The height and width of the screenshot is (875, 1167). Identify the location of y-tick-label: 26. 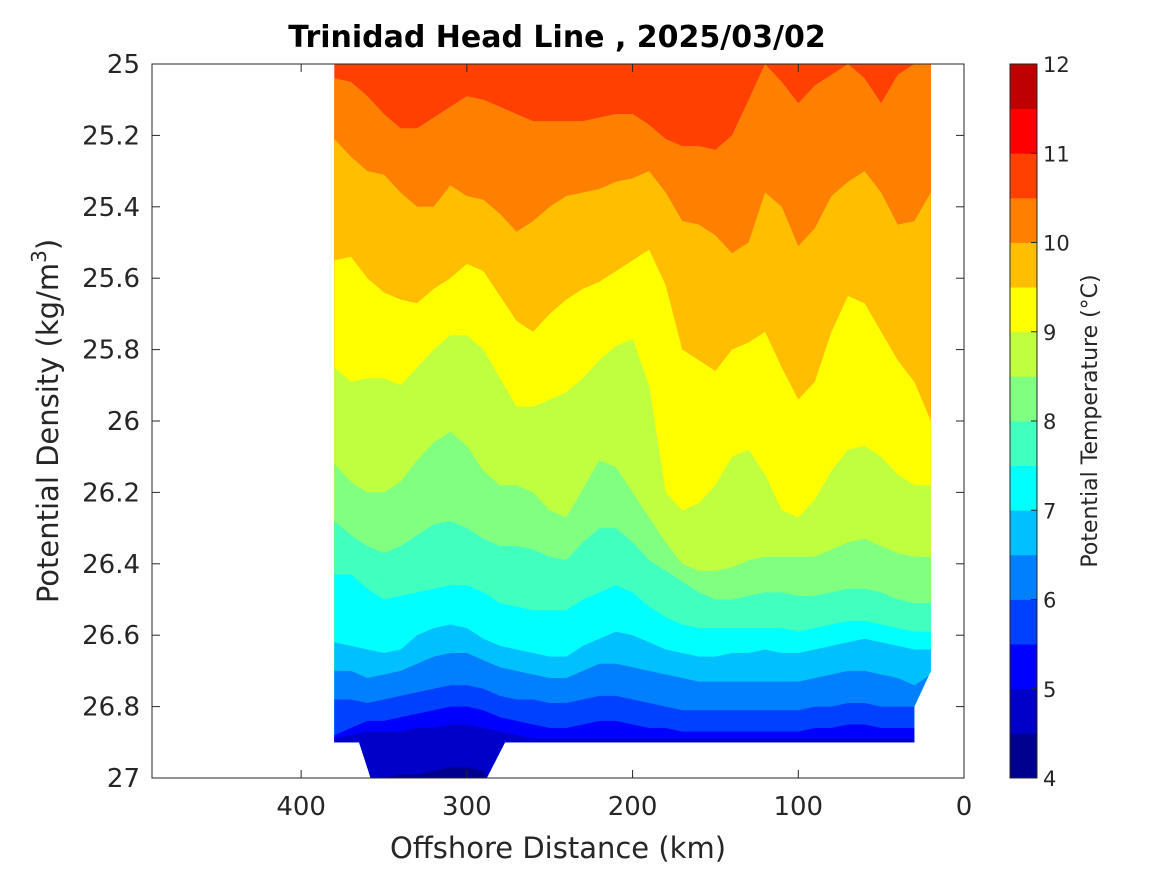
(123, 422).